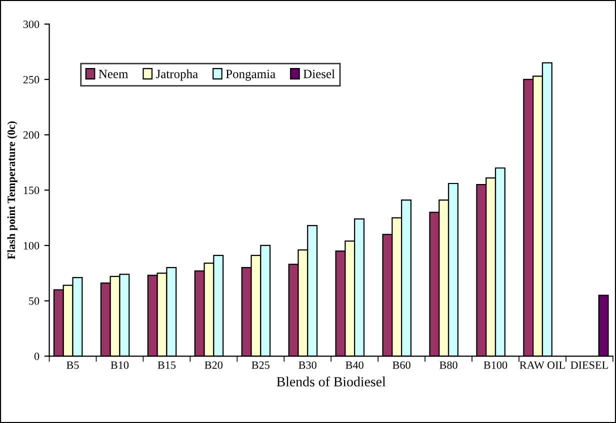 Image resolution: width=616 pixels, height=423 pixels. I want to click on x-tick-label: B60, so click(401, 365).